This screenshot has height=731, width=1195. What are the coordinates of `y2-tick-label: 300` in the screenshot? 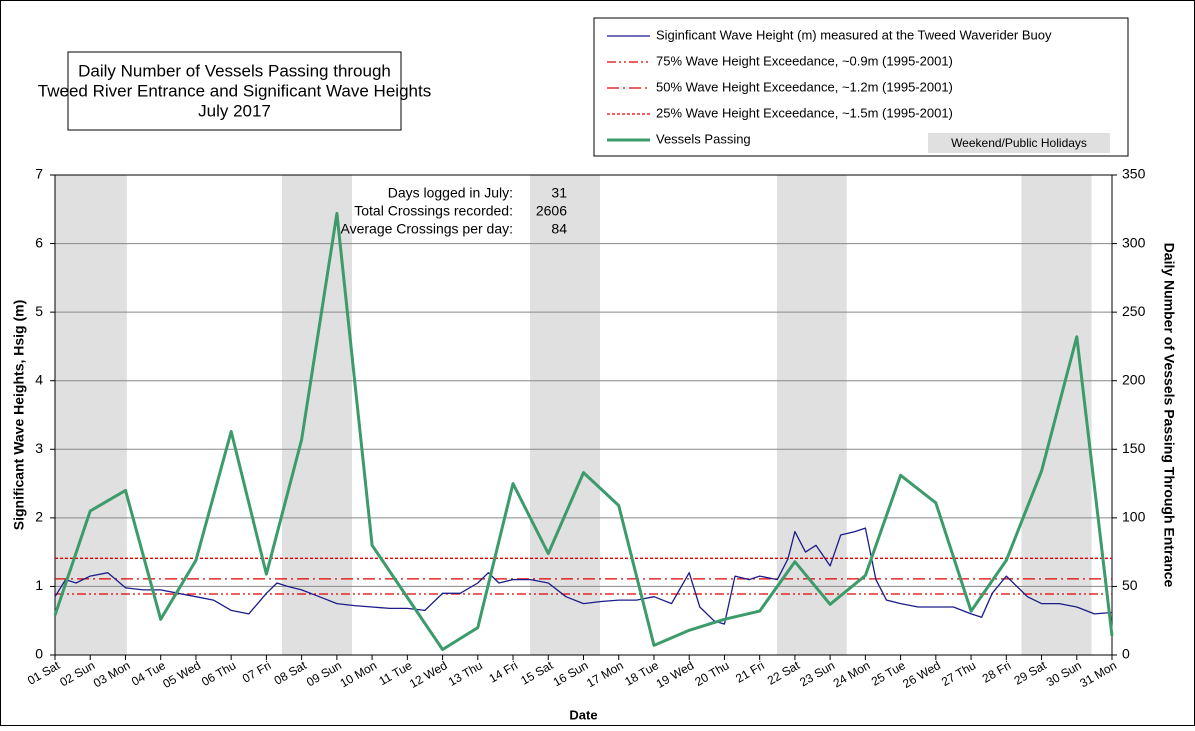 It's located at (1134, 242).